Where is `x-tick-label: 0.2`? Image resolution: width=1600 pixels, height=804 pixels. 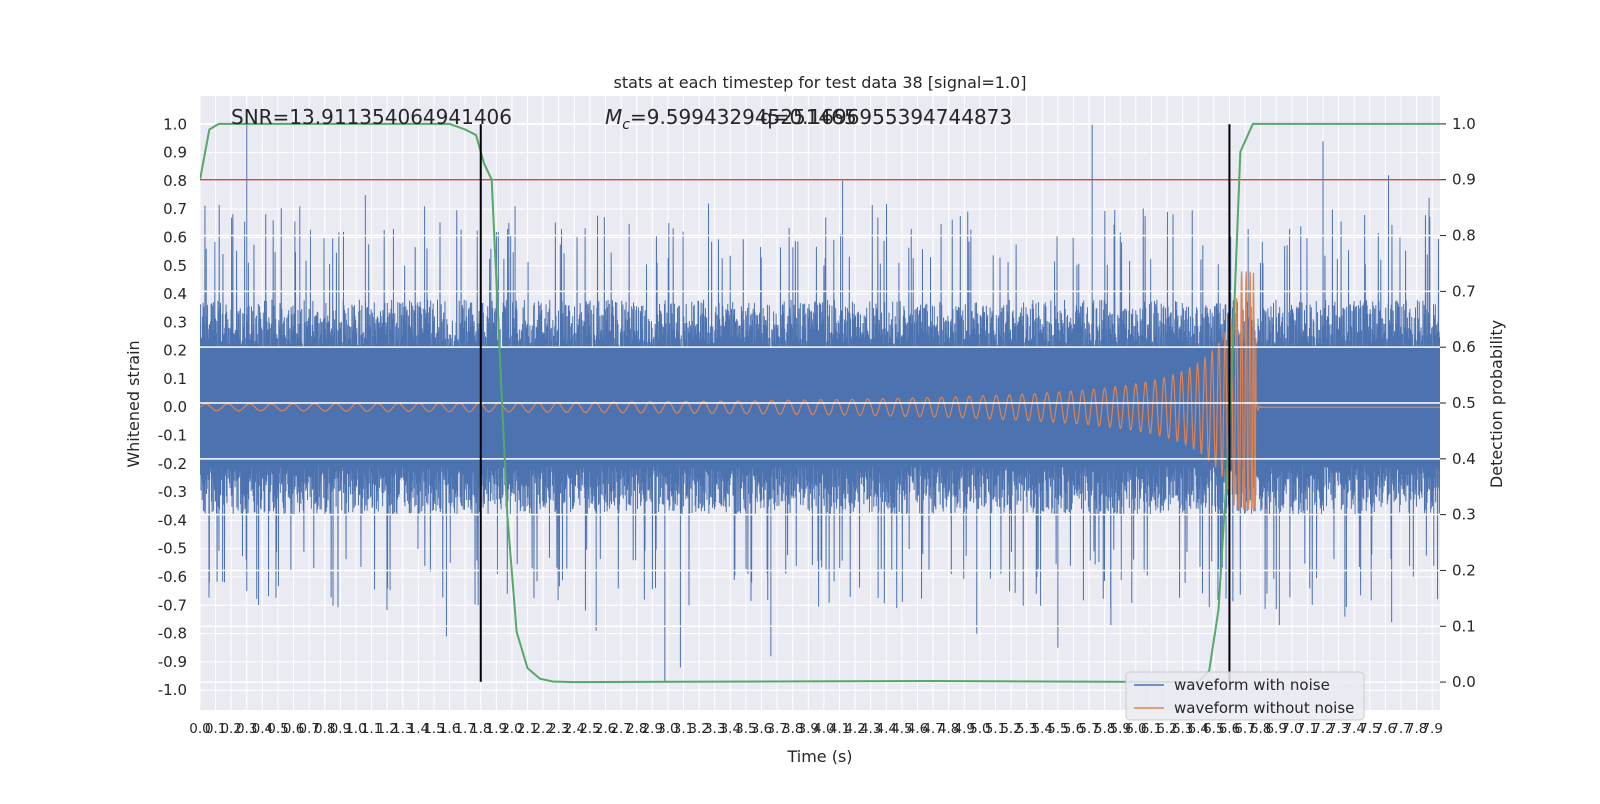
x-tick-label: 0.2 is located at coordinates (230, 729).